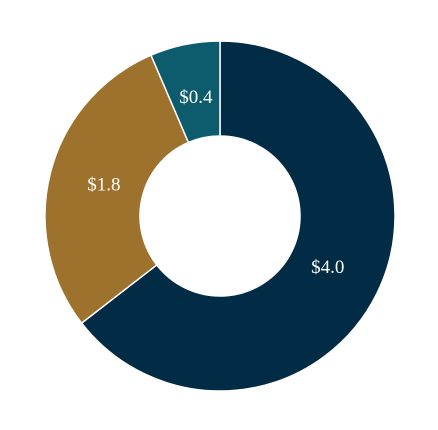 Image resolution: width=438 pixels, height=430 pixels. I want to click on value-label: $0.4, so click(196, 97).